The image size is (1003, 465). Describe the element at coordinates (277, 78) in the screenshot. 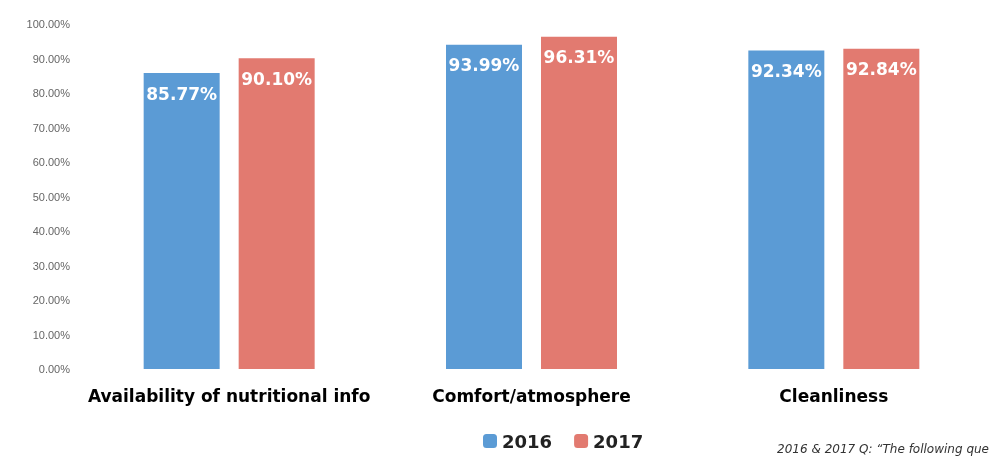

I see `data-label: 90.10%` at that location.